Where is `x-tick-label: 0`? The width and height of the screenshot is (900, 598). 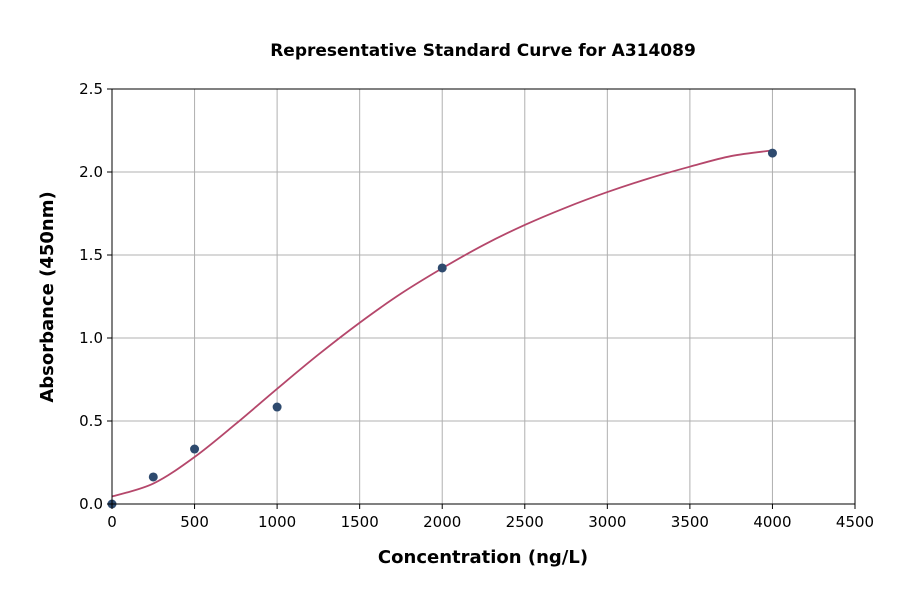 x-tick-label: 0 is located at coordinates (112, 522).